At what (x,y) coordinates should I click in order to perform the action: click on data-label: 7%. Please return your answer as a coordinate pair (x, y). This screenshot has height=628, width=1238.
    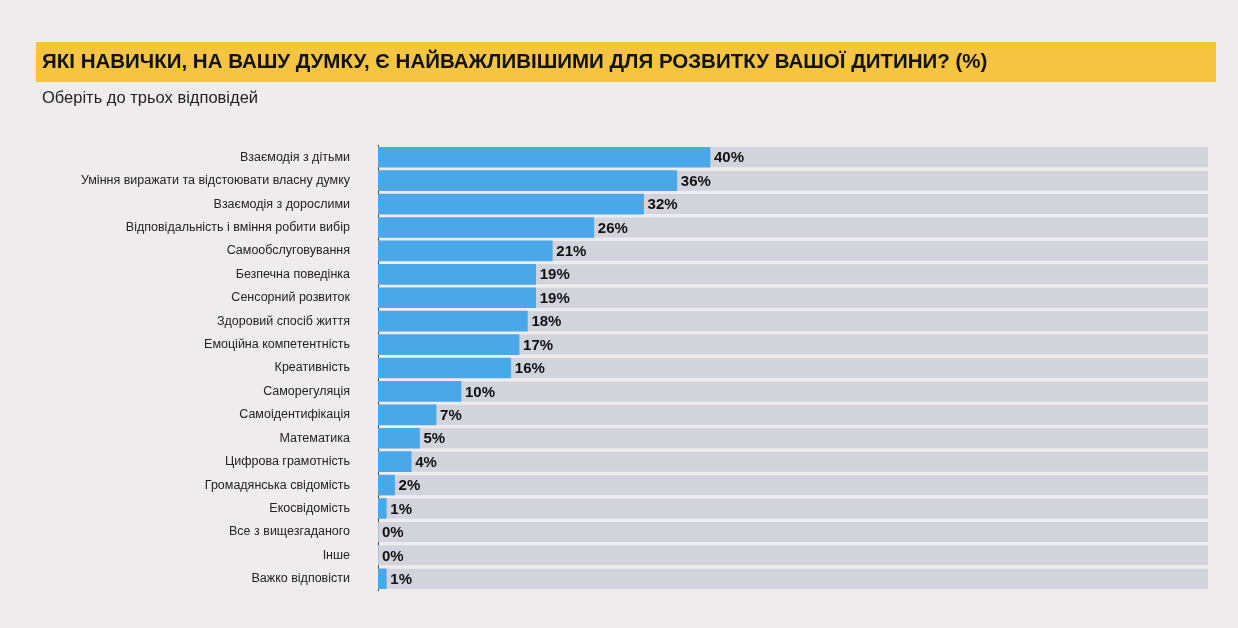
    Looking at the image, I should click on (451, 414).